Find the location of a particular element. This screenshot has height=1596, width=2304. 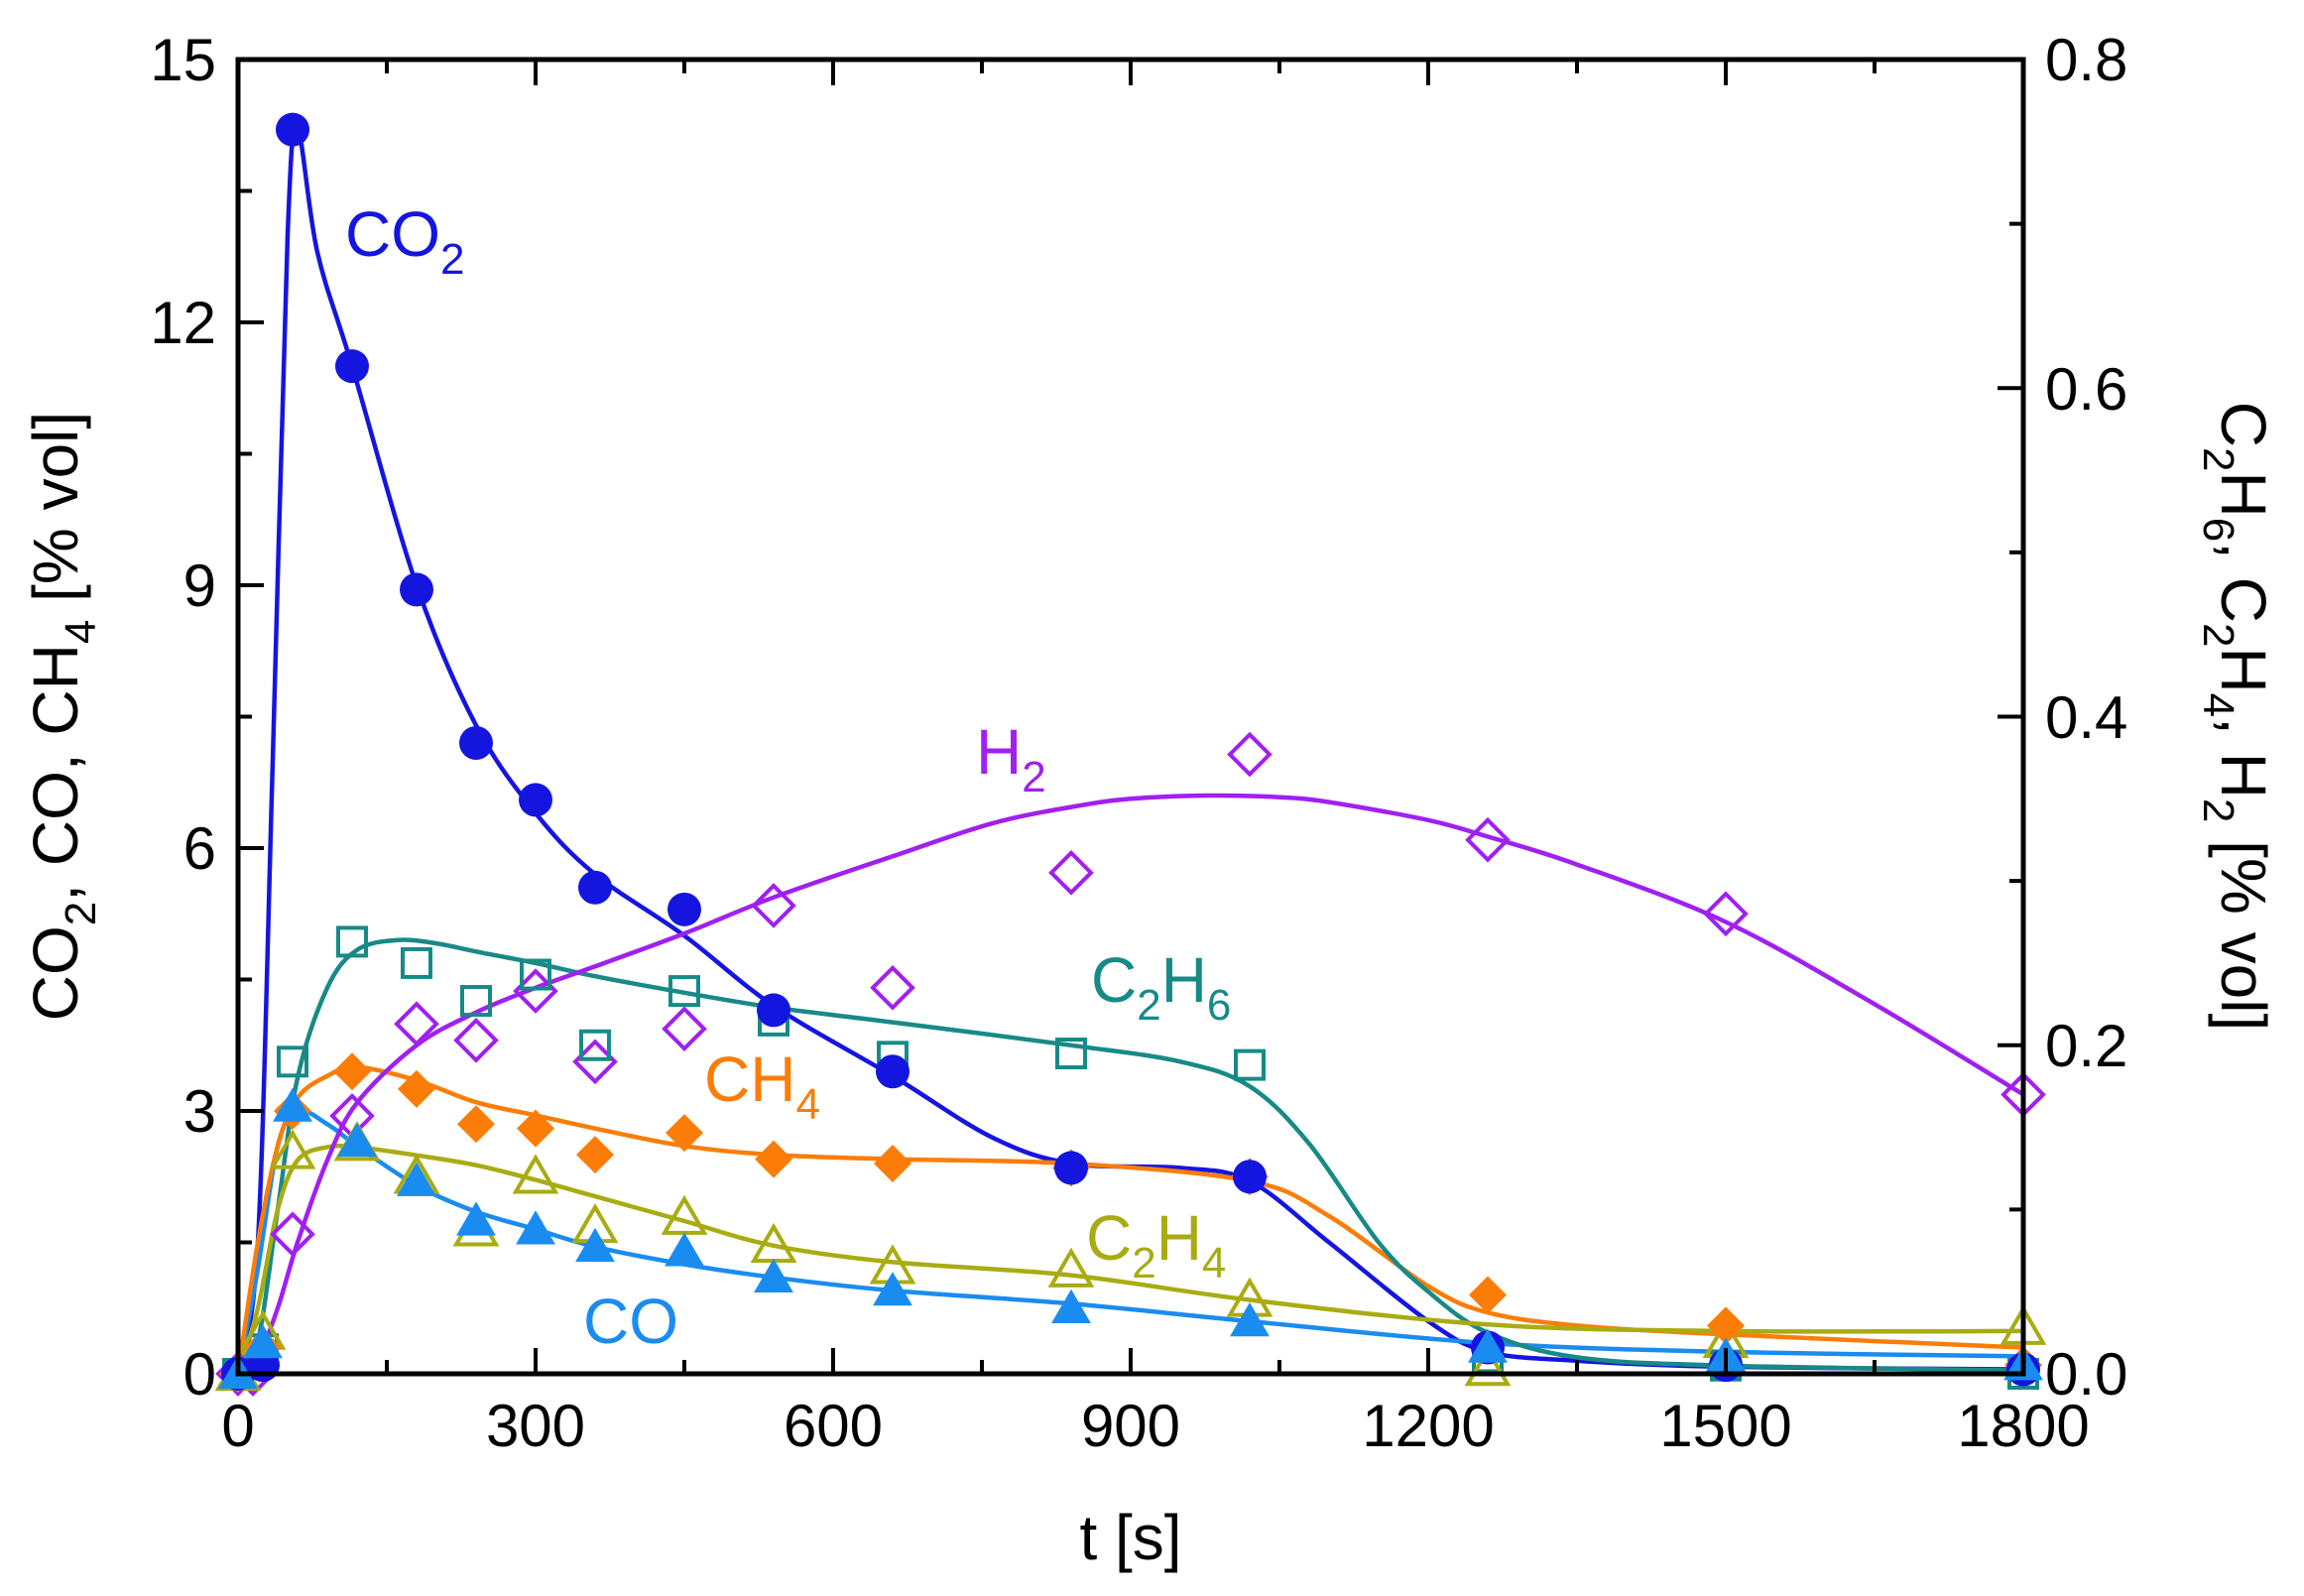

left-y-tick-label-3: 3 is located at coordinates (199, 1112).